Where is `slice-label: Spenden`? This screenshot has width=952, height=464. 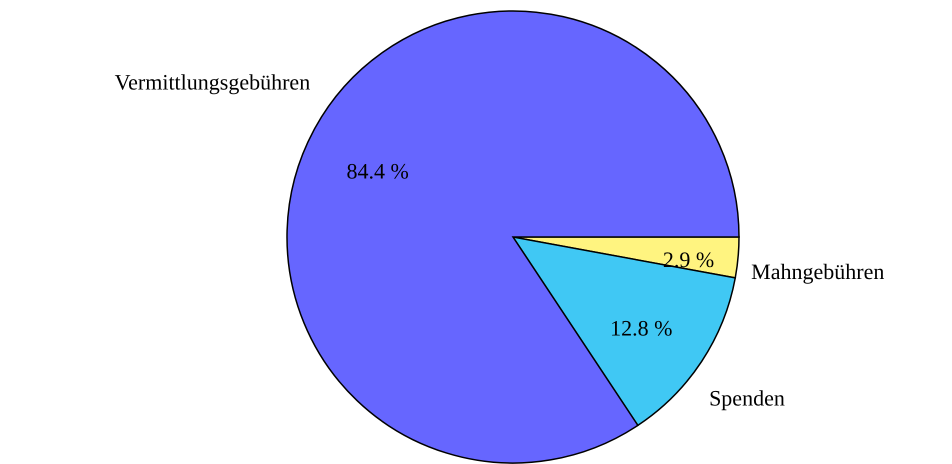
slice-label: Spenden is located at coordinates (747, 398).